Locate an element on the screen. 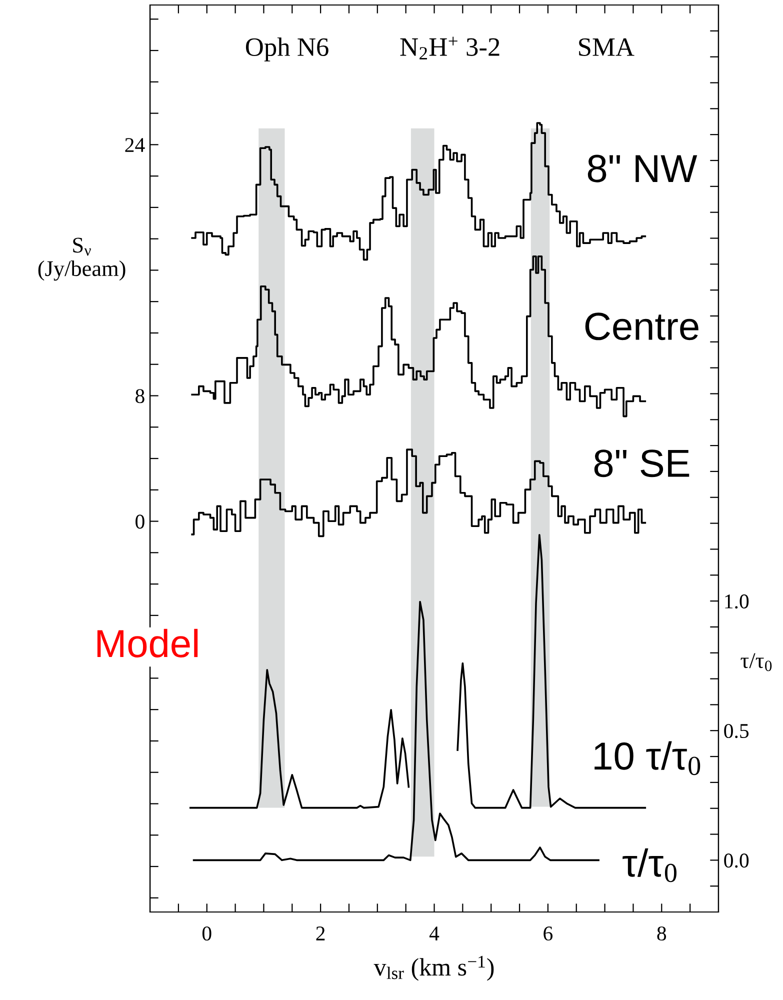 This screenshot has width=783, height=1000. x-tick-label: 8 is located at coordinates (661, 933).